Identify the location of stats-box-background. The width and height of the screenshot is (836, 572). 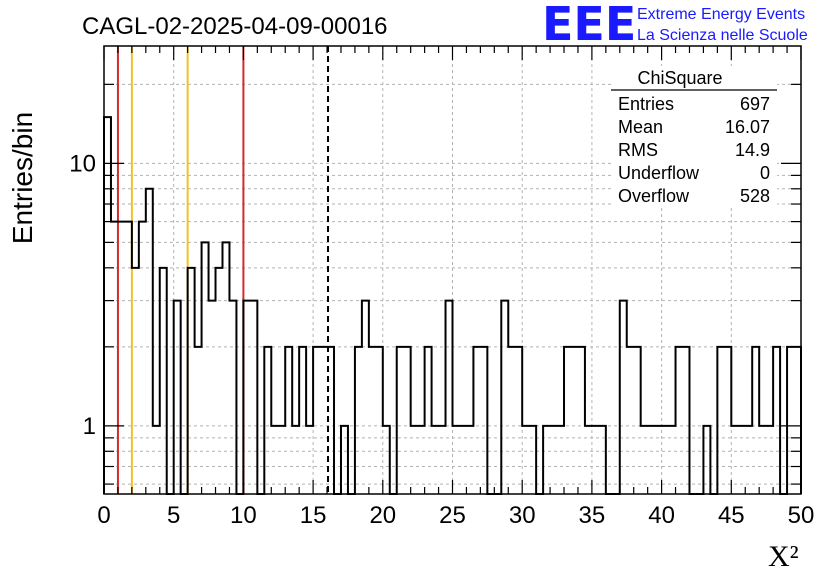
(694, 136).